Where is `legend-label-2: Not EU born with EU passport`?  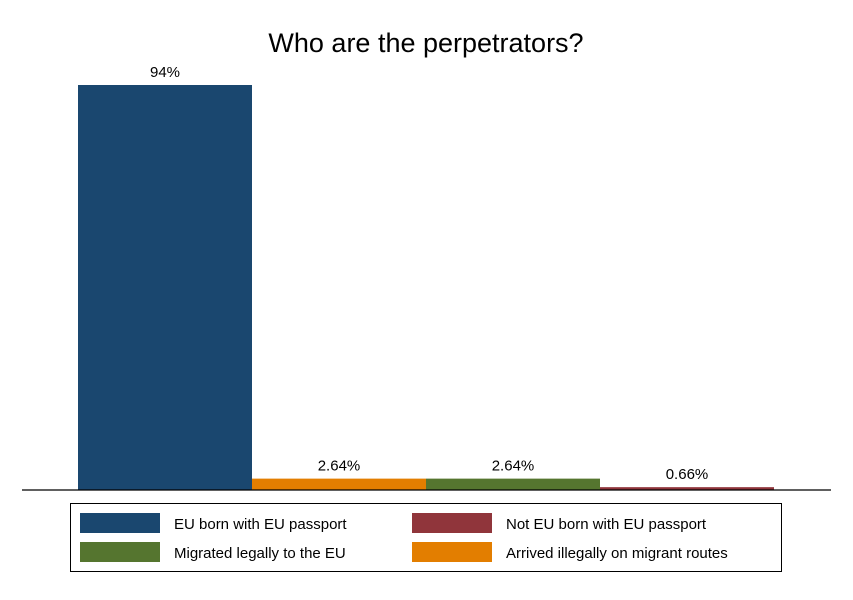
legend-label-2: Not EU born with EU passport is located at coordinates (606, 524).